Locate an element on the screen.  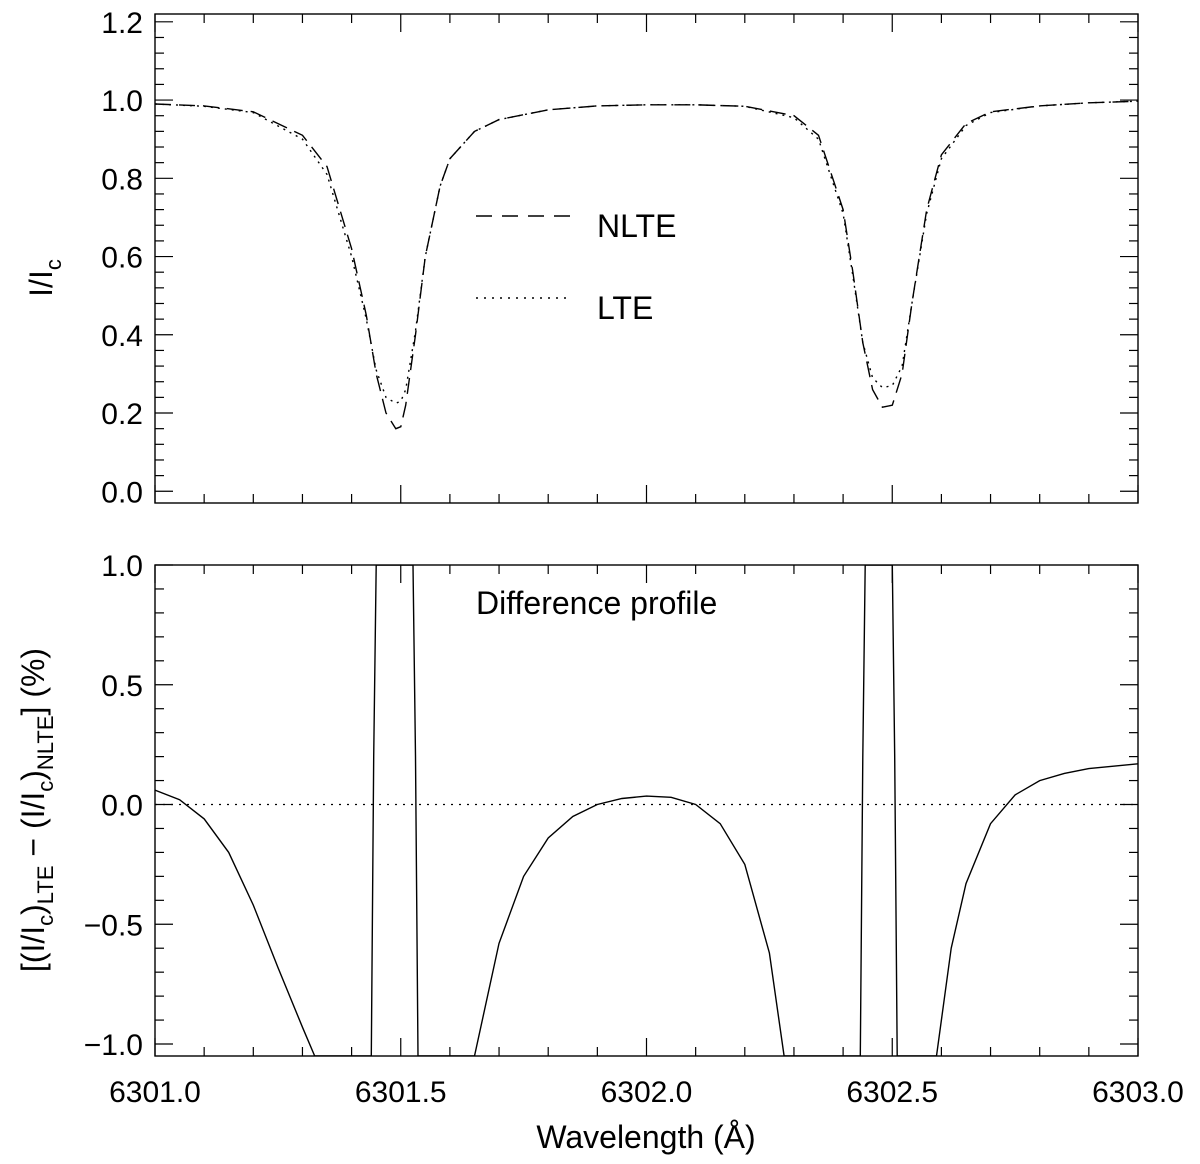
difference-profile-annotation: Difference profile is located at coordinates (596, 603).